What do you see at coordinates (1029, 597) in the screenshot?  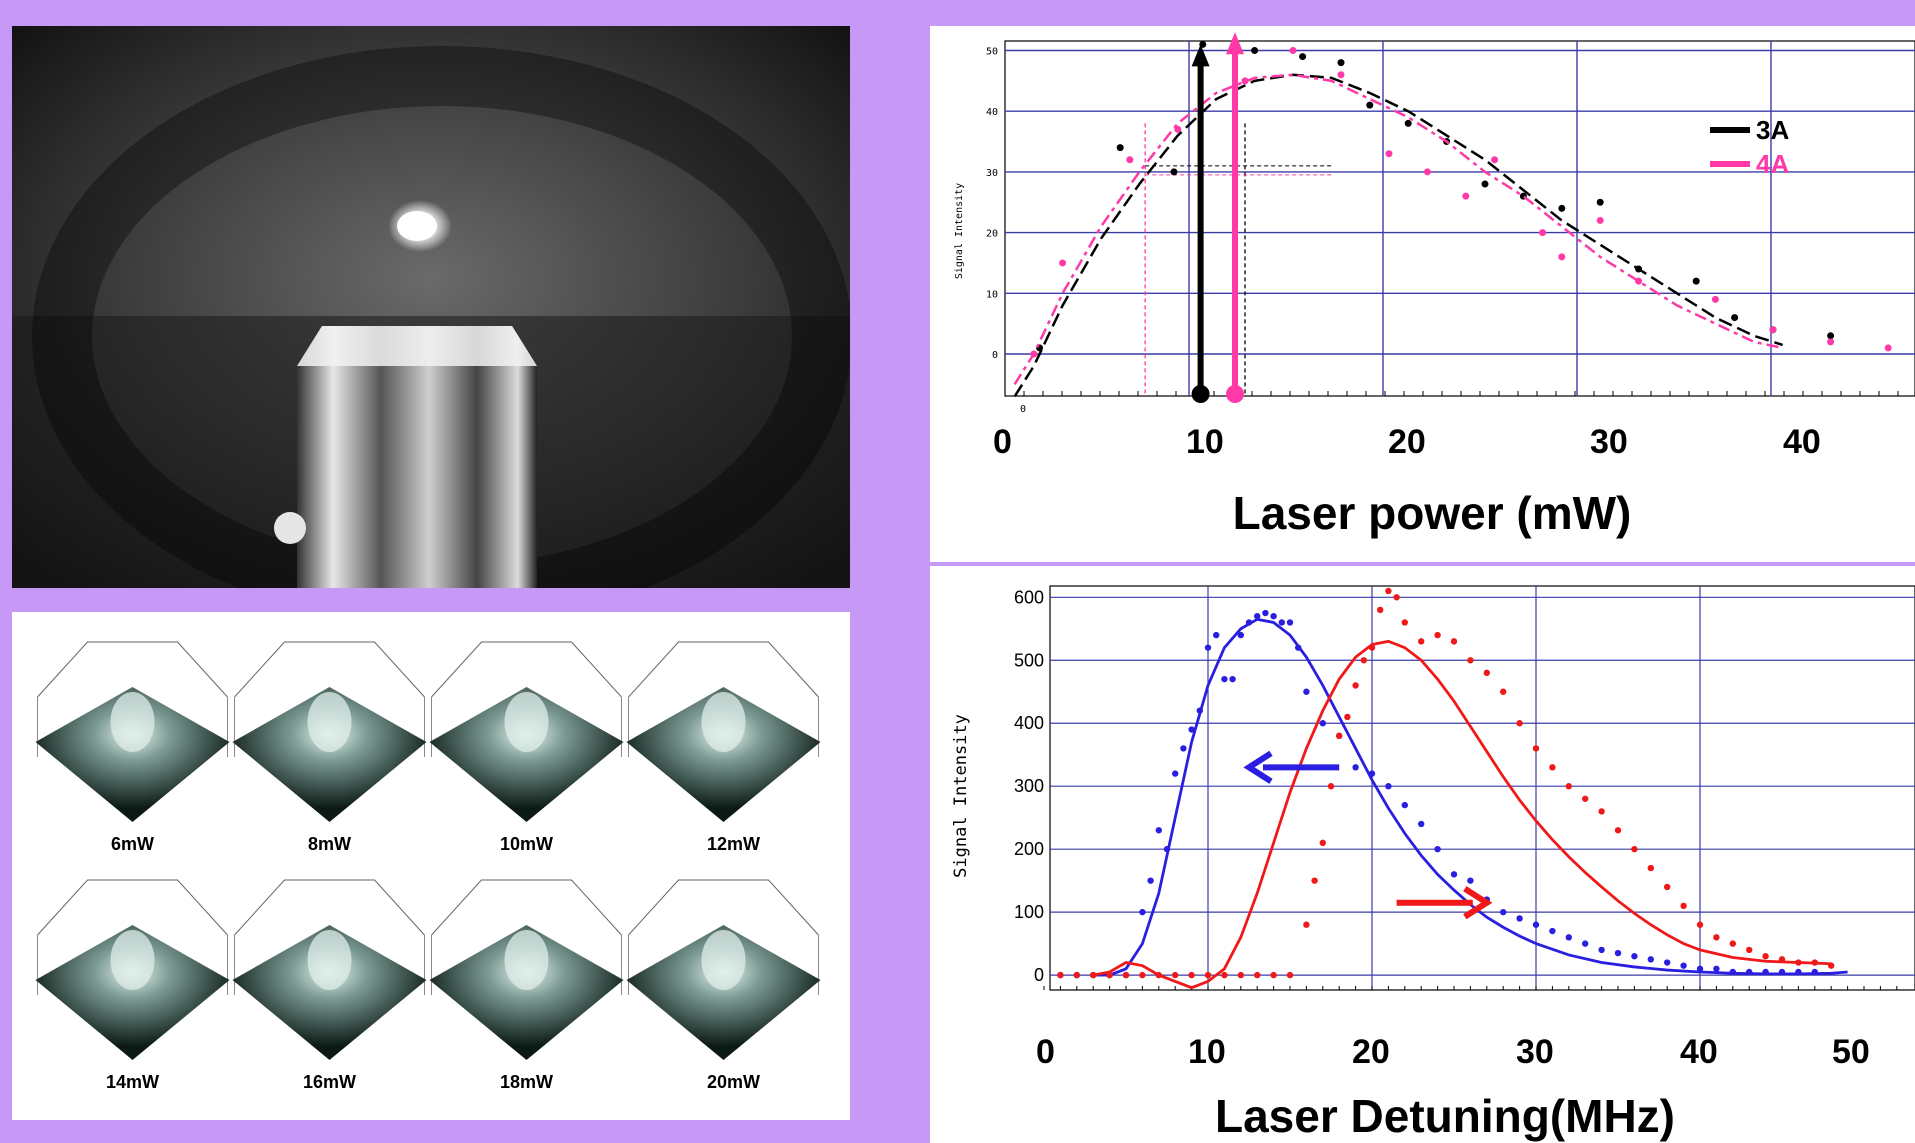 I see `bottom-ytick-600: 600` at bounding box center [1029, 597].